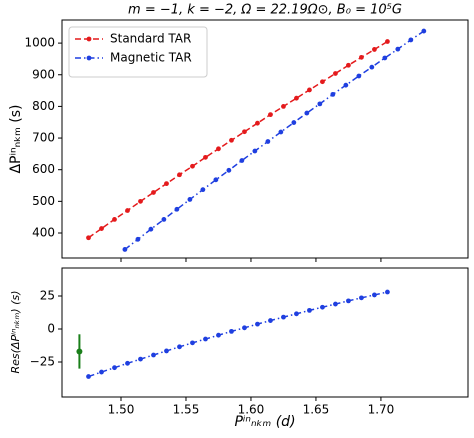 The image size is (474, 438). Describe the element at coordinates (47, 295) in the screenshot. I see `y-tick-label: 25` at that location.